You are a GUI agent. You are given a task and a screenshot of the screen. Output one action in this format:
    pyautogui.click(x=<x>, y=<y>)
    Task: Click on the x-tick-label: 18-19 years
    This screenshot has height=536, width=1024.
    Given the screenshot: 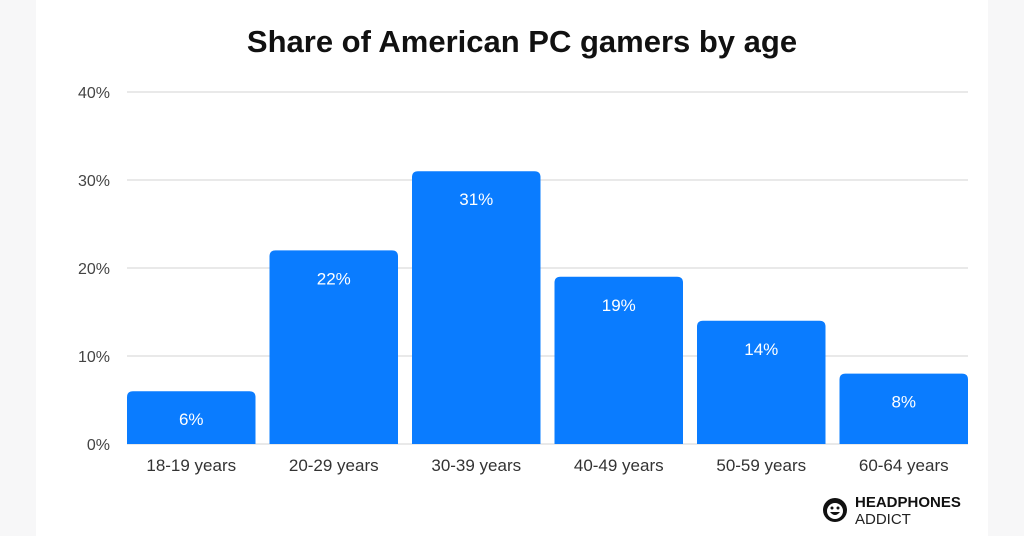 What is the action you would take?
    pyautogui.click(x=191, y=465)
    